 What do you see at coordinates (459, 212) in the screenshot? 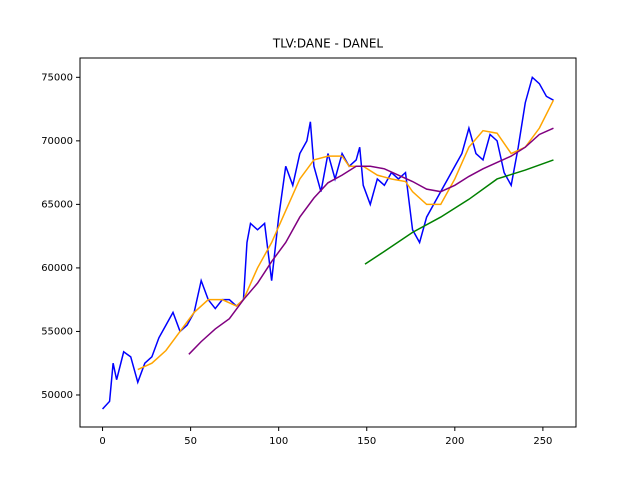
I see `series-line` at bounding box center [459, 212].